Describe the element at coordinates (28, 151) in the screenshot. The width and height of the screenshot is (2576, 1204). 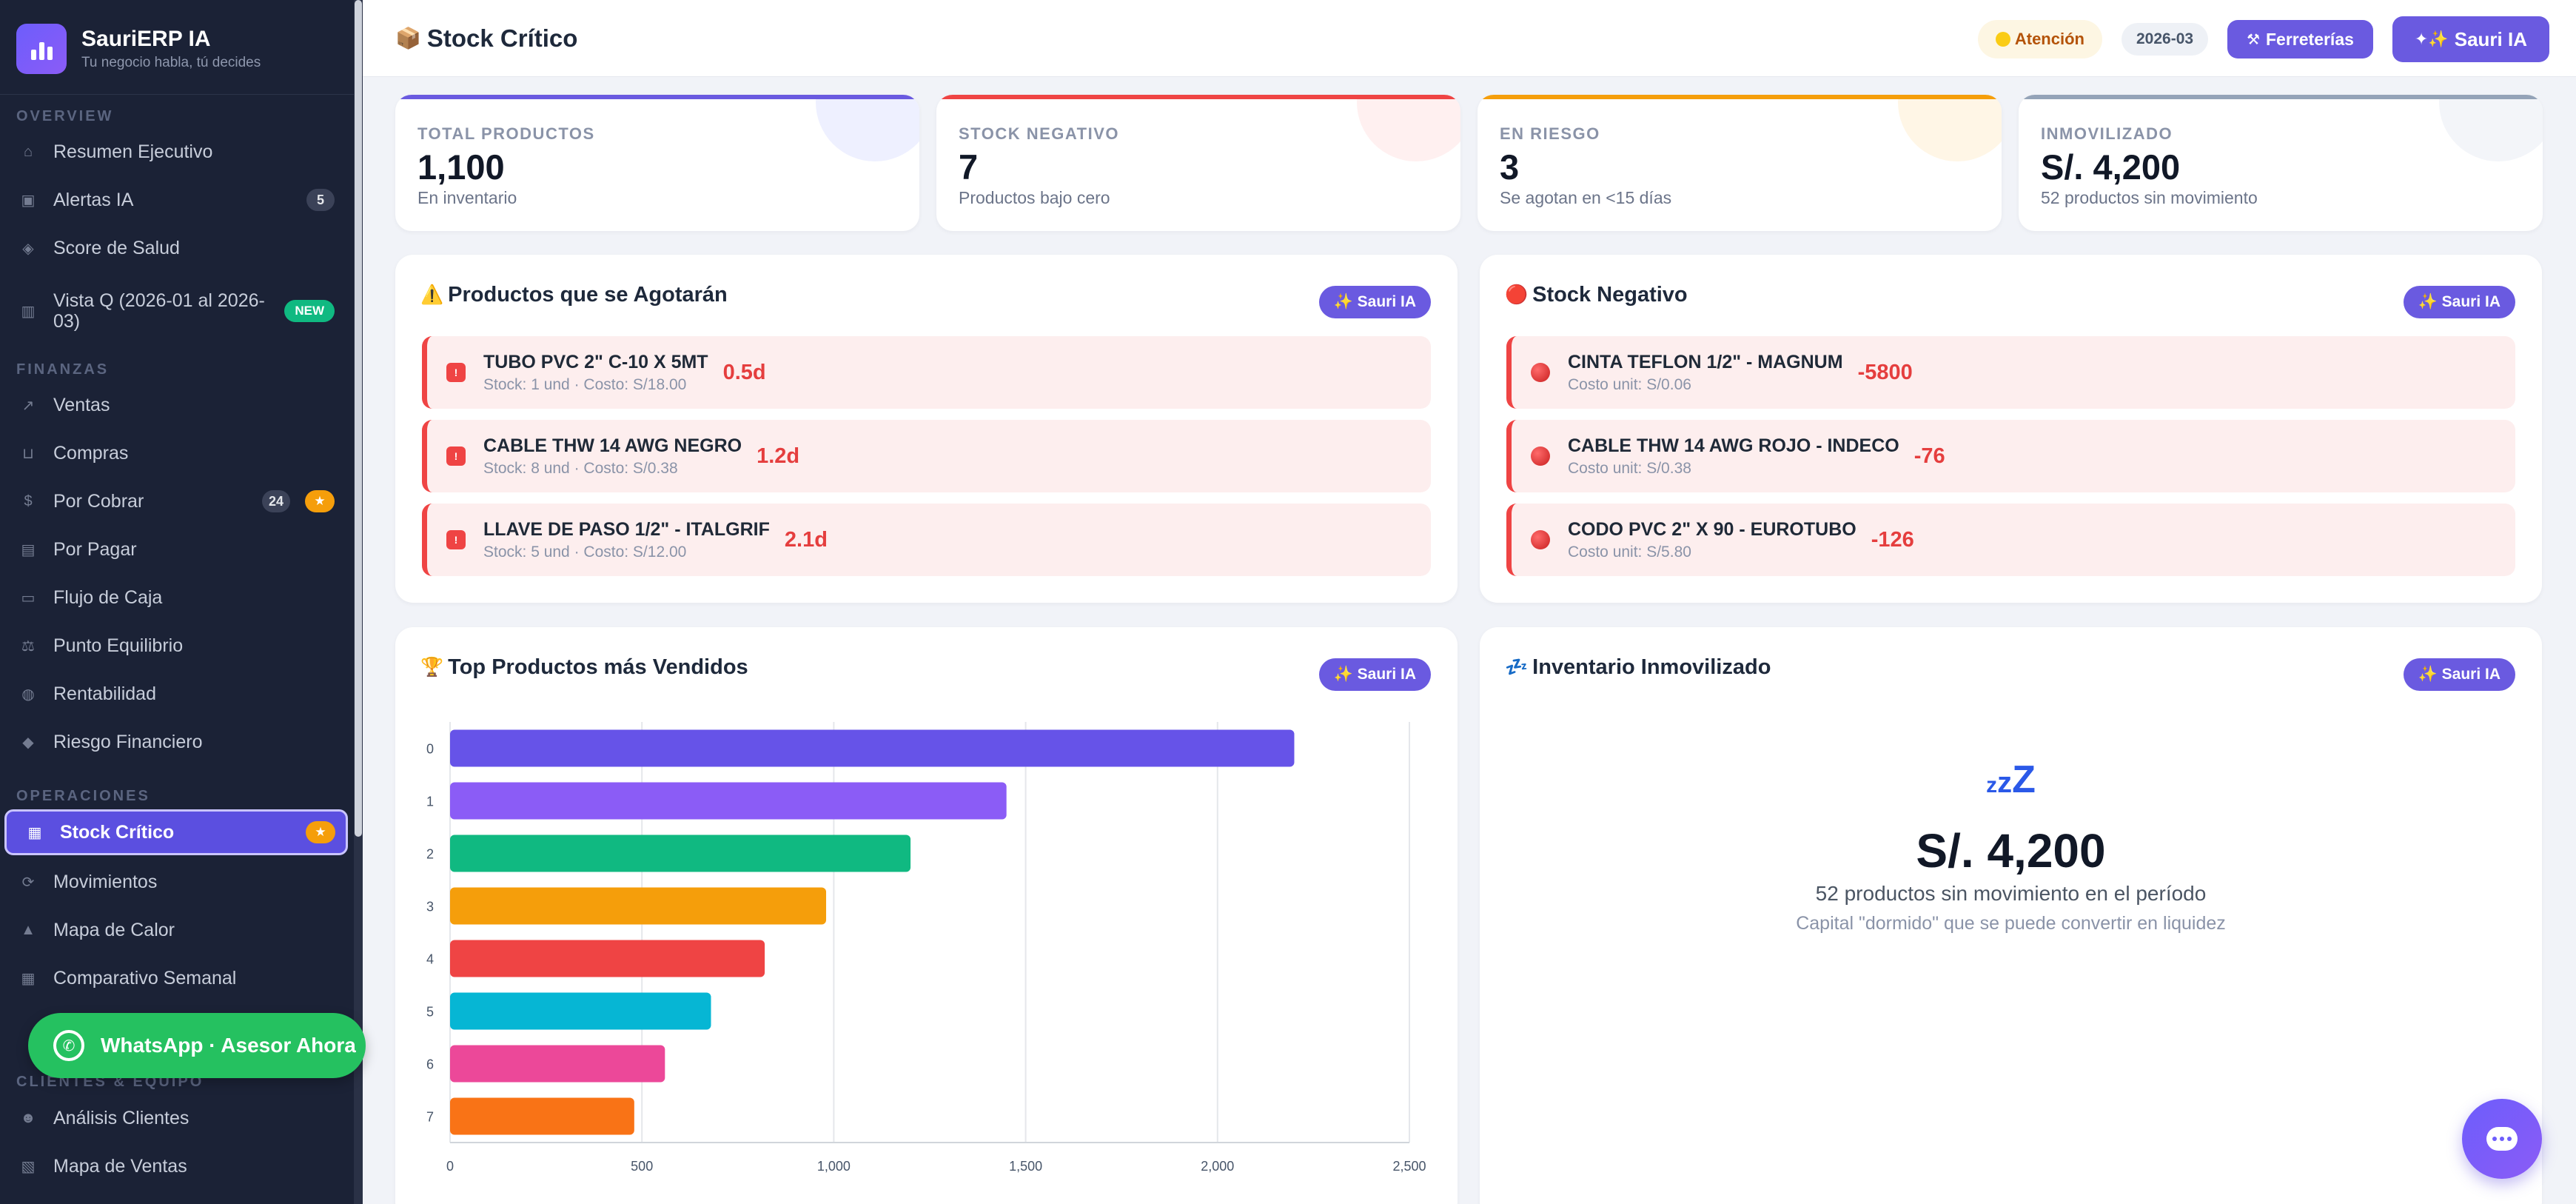
I see `home-icon: ⌂` at that location.